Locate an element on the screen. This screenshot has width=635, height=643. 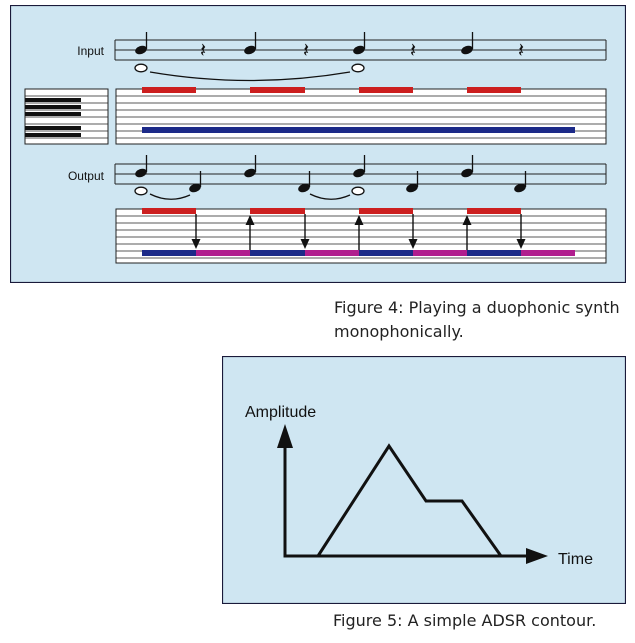
keyboard-icon is located at coordinates (66, 116).